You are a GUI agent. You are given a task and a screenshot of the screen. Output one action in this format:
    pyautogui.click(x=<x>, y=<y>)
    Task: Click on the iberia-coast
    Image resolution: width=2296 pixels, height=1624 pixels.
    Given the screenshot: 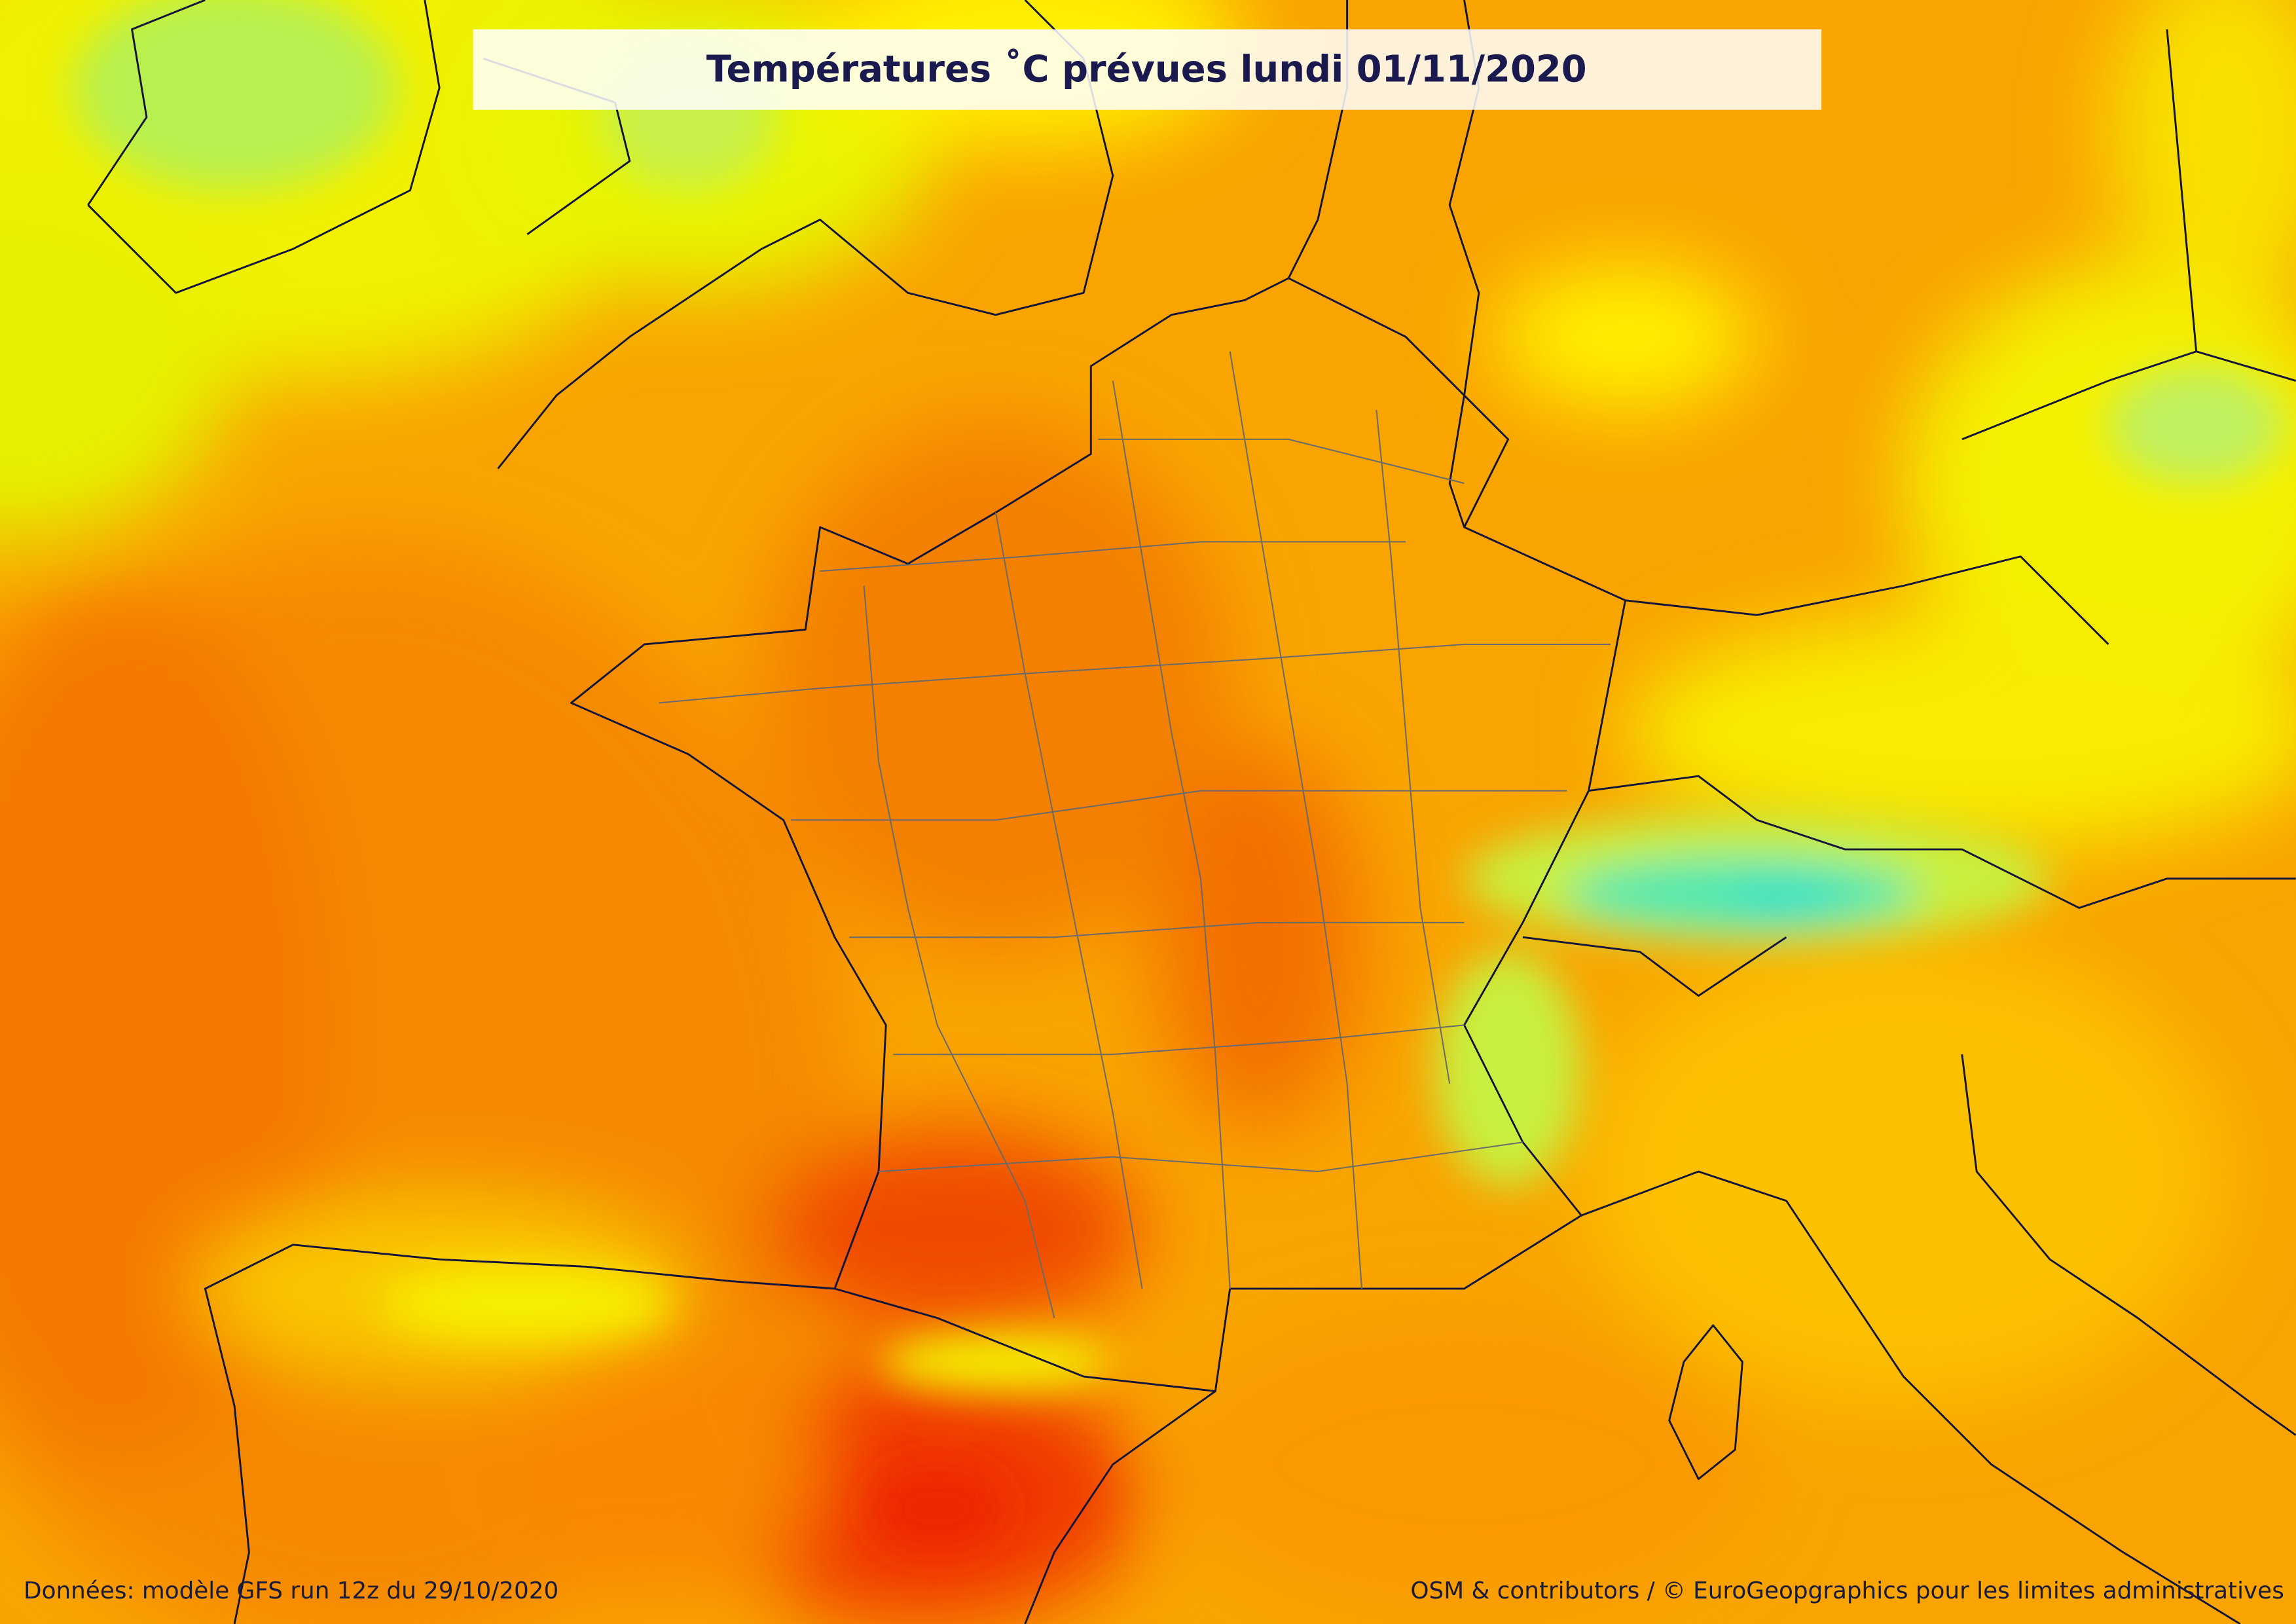 What is the action you would take?
    pyautogui.click(x=710, y=1434)
    